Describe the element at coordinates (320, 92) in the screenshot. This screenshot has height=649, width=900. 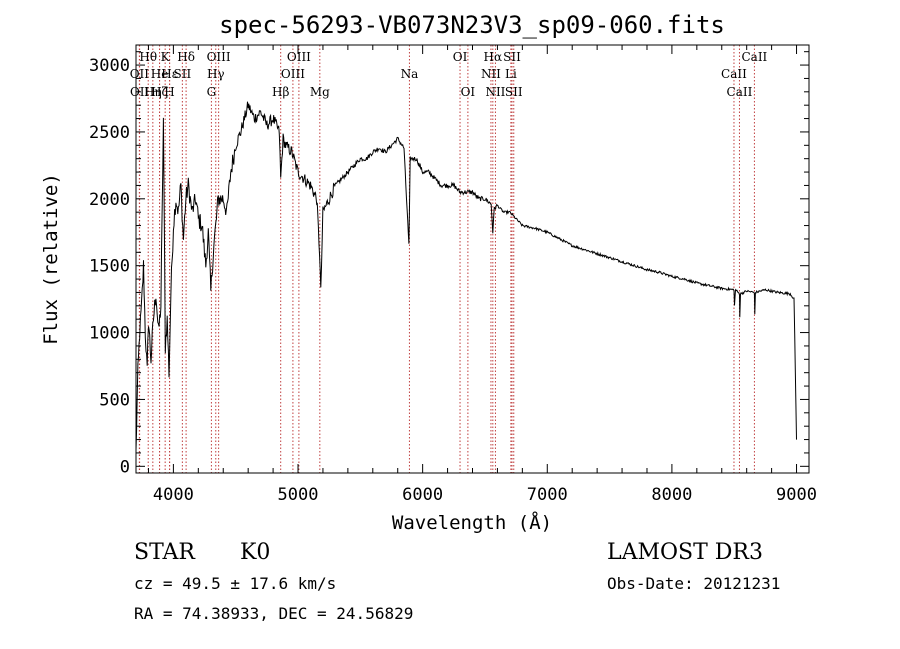
I see `line-label: Mg` at that location.